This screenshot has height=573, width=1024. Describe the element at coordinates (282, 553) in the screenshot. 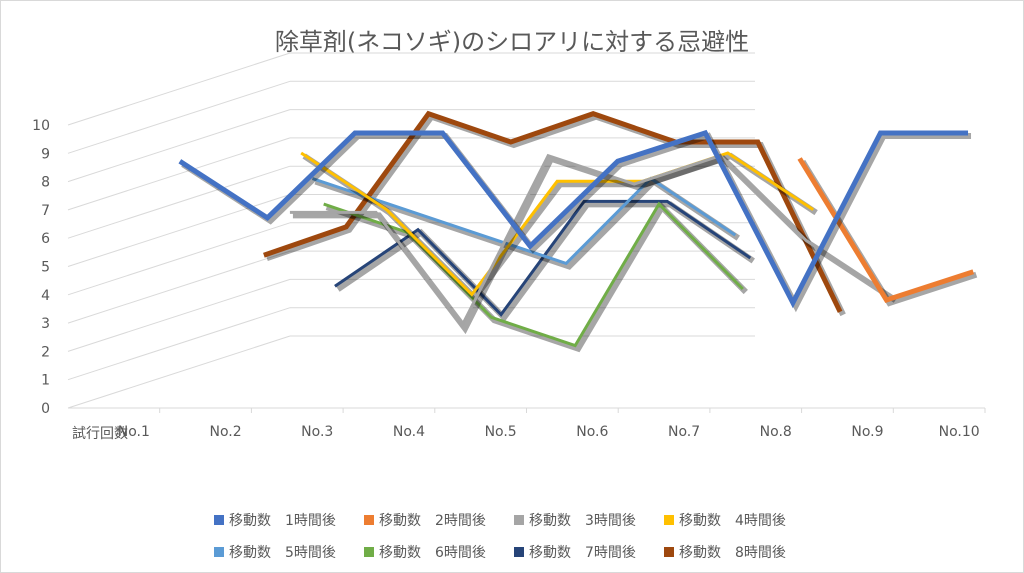

I see `legend-label: 移動数 5時間後` at that location.